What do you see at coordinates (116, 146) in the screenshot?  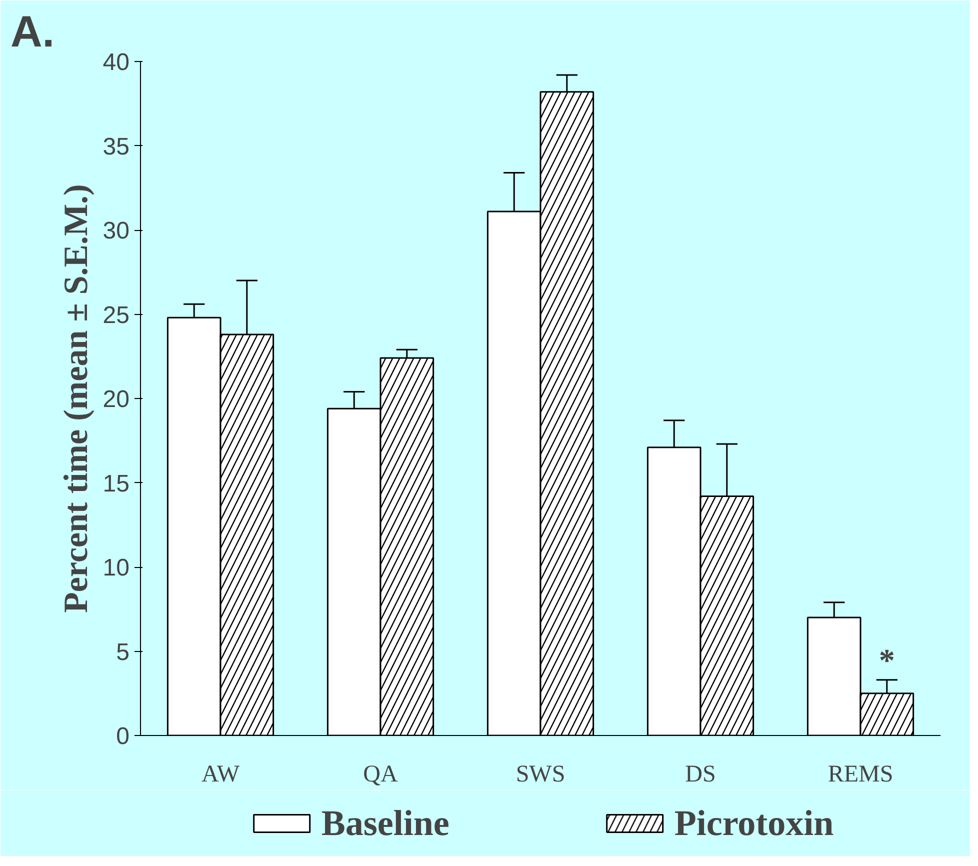 I see `y-tick-label: 35` at bounding box center [116, 146].